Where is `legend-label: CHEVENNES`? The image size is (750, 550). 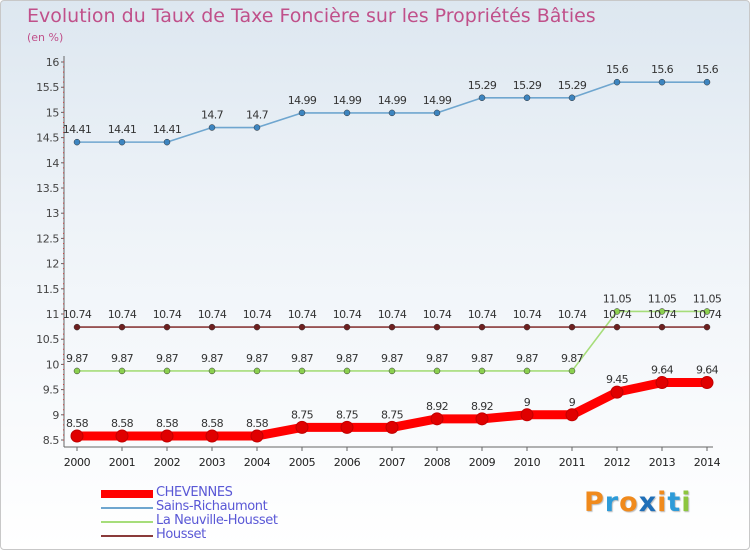 legend-label: CHEVENNES is located at coordinates (194, 492).